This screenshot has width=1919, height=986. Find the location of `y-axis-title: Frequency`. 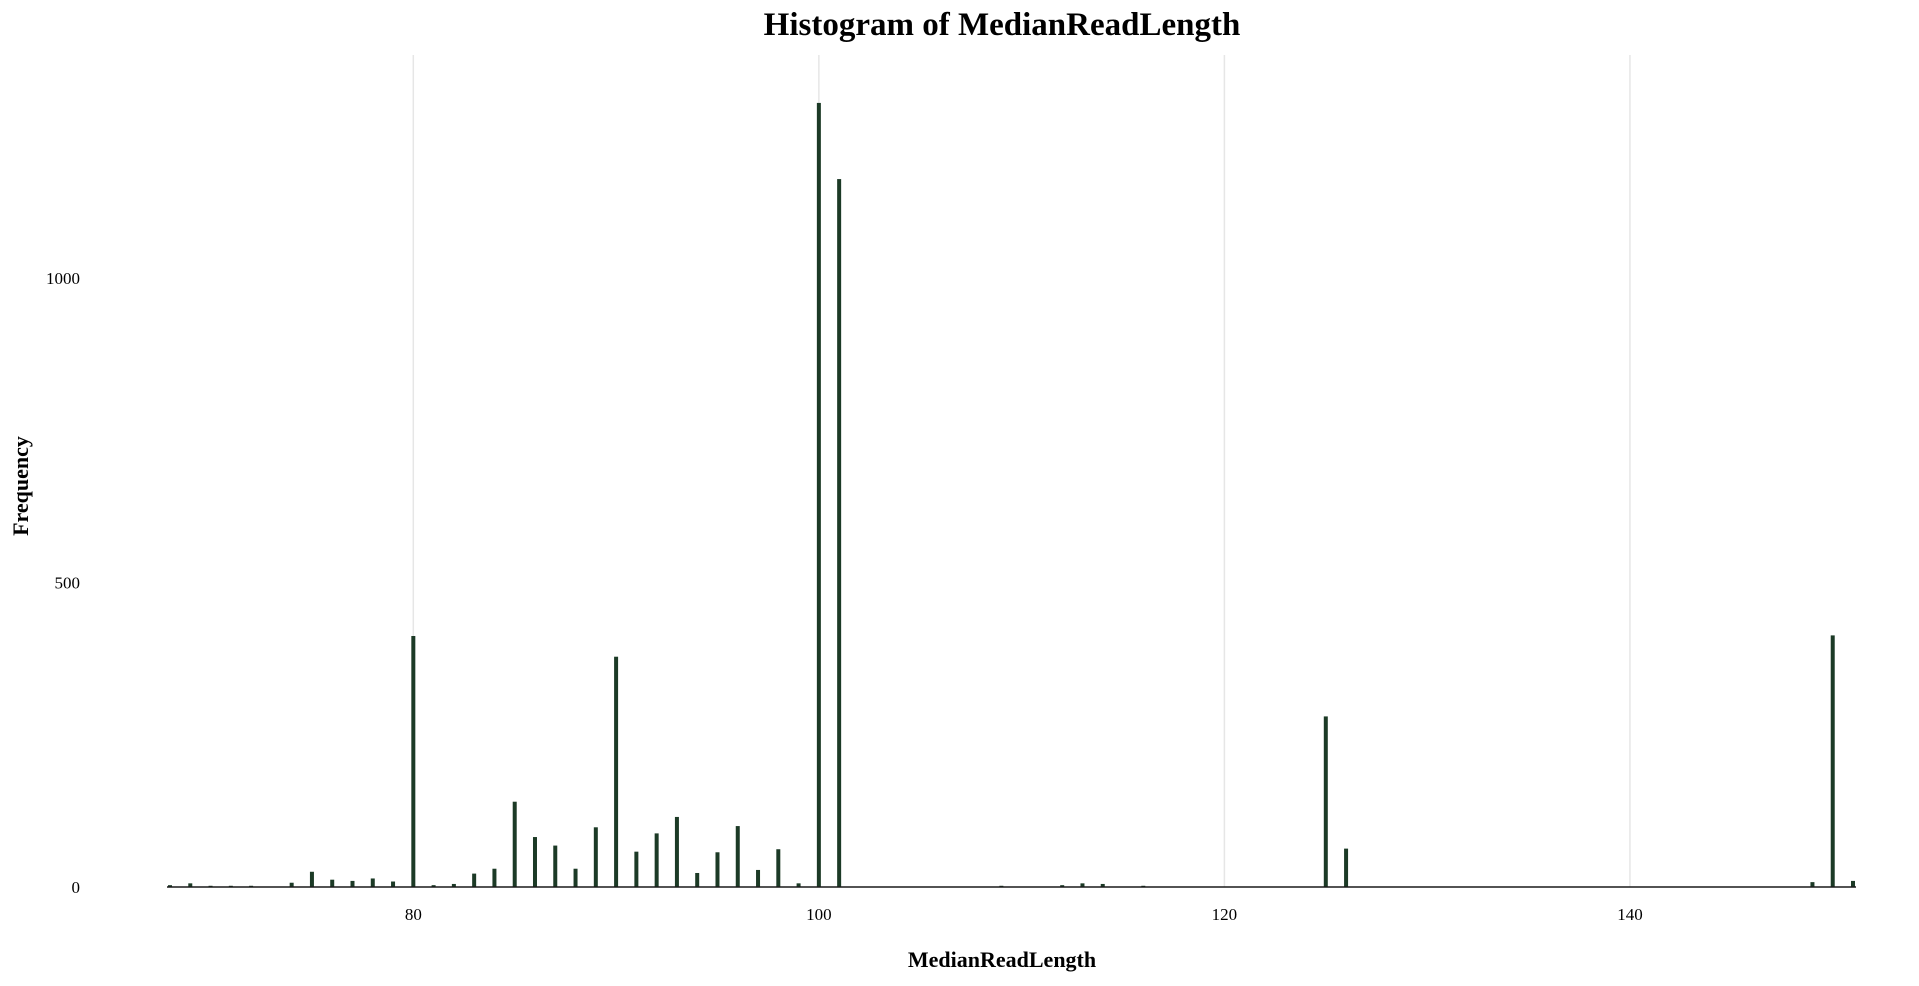

y-axis-title: Frequency is located at coordinates (20, 486).